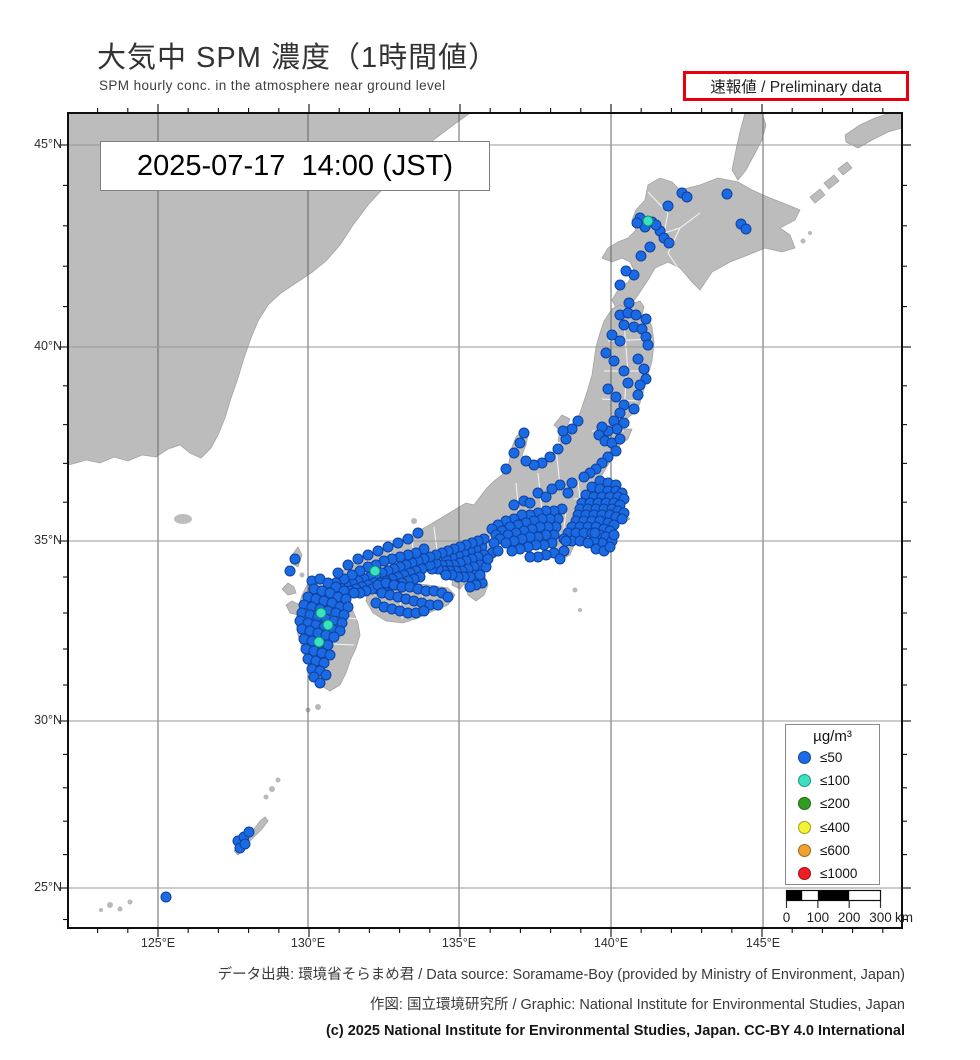 This screenshot has width=980, height=1060. Describe the element at coordinates (832, 815) in the screenshot. I see `legend-rows: ≤50 ≤100 ≤200 ≤400 ≤600 ≤1000` at that location.